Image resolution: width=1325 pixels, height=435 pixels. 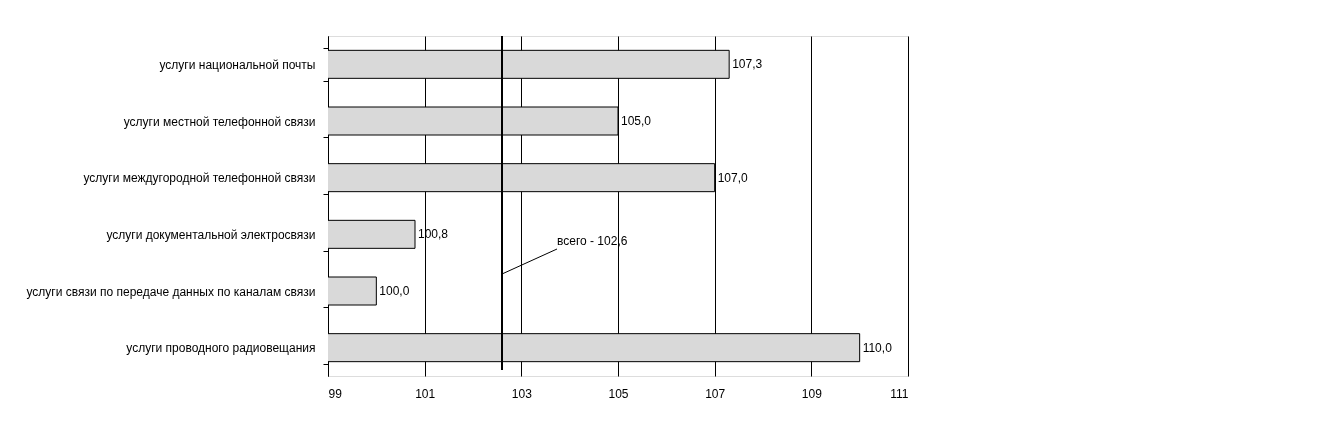 What do you see at coordinates (425, 393) in the screenshot?
I see `x-tick-label: 101` at bounding box center [425, 393].